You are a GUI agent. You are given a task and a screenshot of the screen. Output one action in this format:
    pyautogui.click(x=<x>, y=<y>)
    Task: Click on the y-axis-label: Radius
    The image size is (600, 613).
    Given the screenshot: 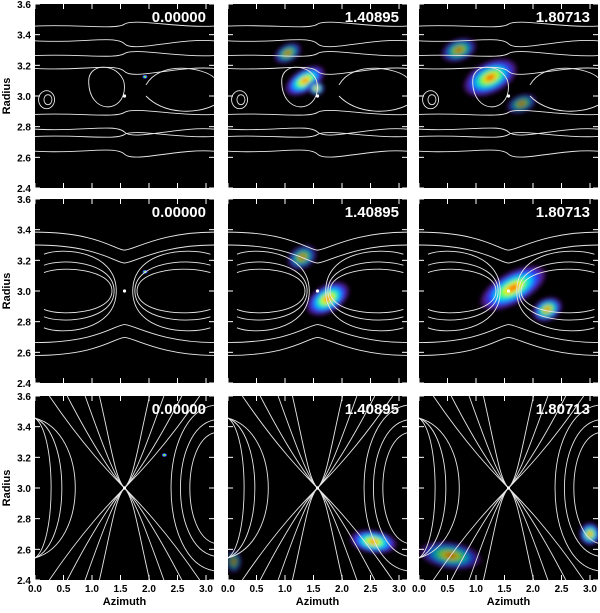 What is the action you would take?
    pyautogui.click(x=7, y=96)
    